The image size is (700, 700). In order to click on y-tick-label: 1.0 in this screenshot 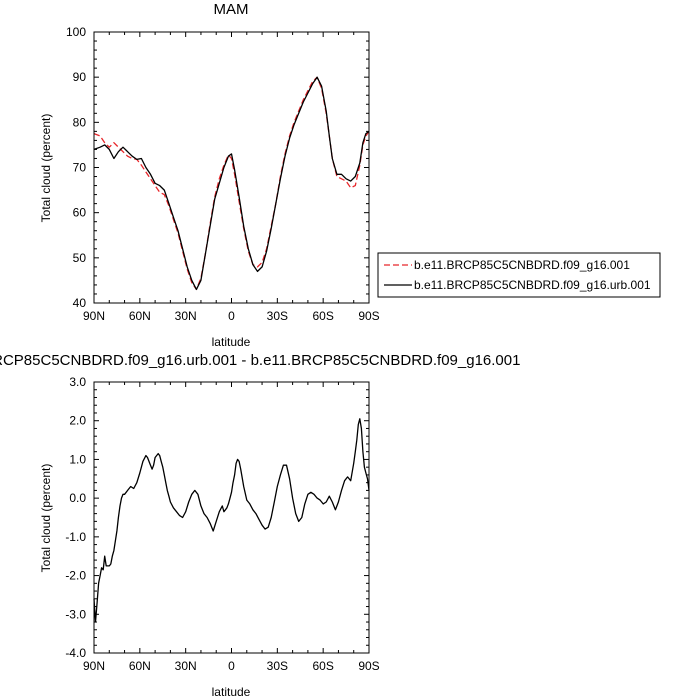, I will do `click(77, 459)`.